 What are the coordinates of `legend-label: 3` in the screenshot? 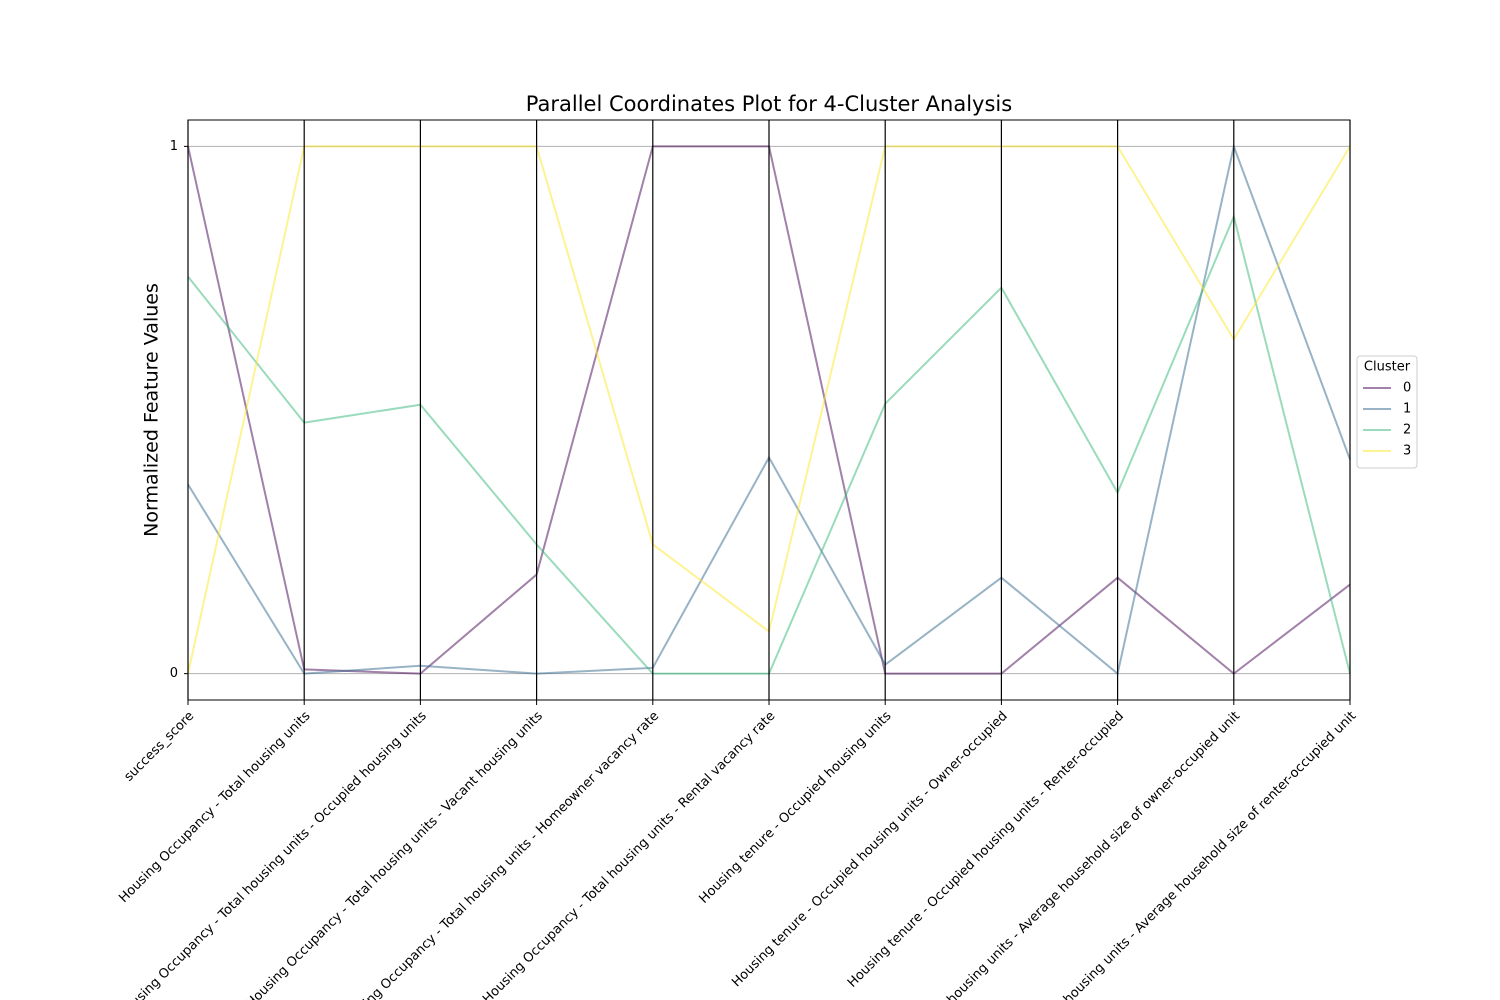 It's located at (1407, 451).